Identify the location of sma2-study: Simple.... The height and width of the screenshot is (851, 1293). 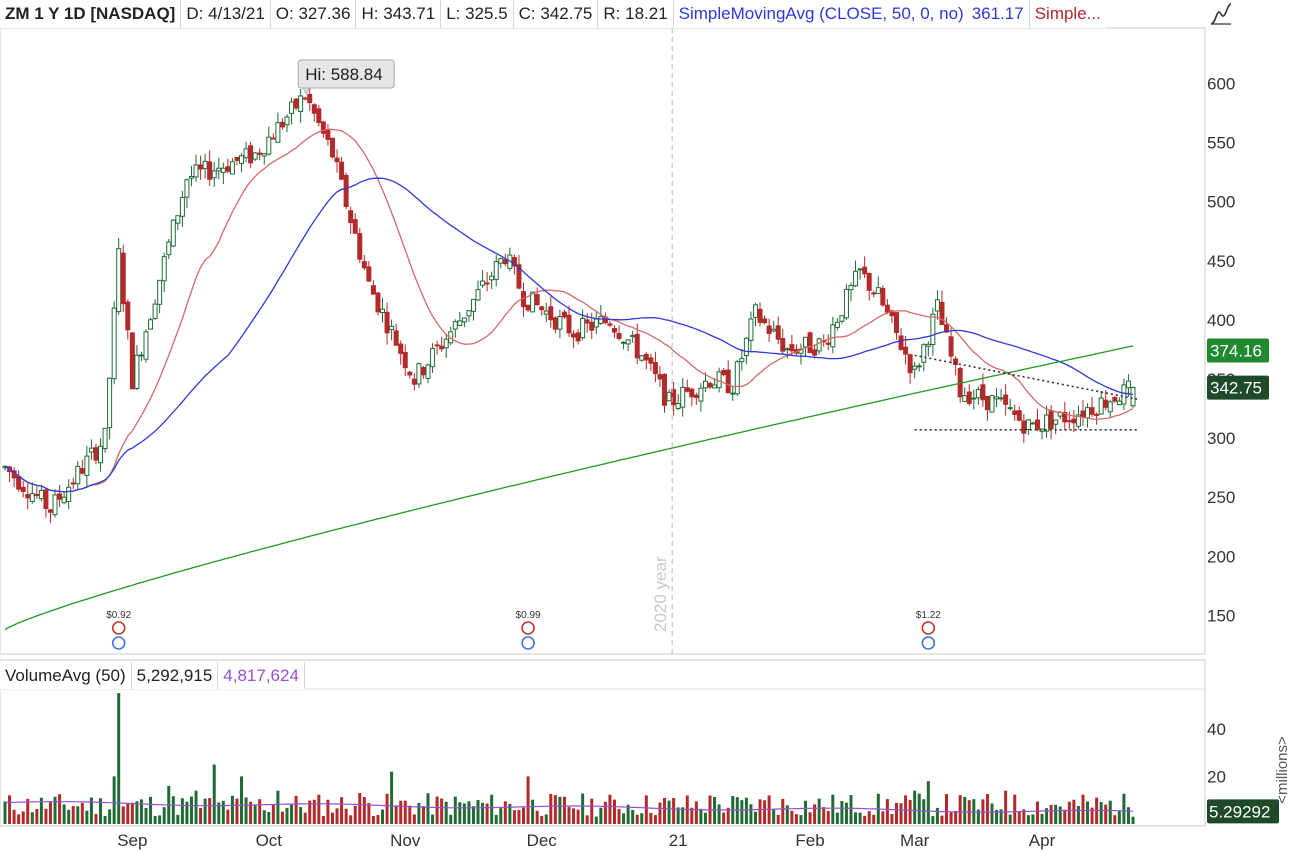
(1067, 14).